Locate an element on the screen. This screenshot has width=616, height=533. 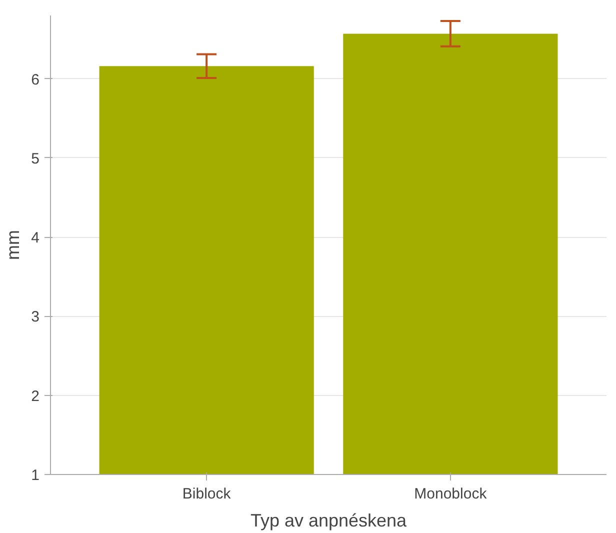
x-tick-label: Biblock is located at coordinates (207, 494).